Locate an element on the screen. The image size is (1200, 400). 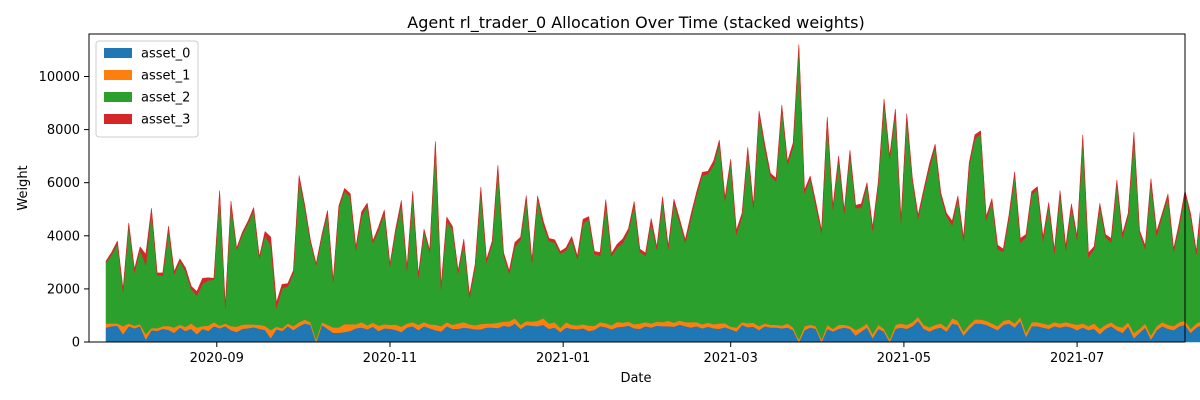
legend-label-asset_0: asset_0 is located at coordinates (165, 54).